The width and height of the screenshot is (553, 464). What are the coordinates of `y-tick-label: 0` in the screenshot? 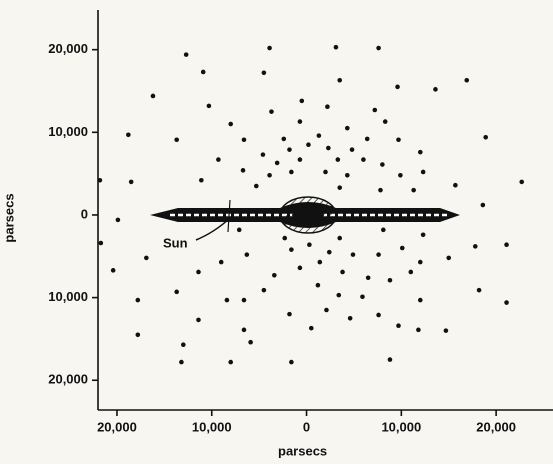 It's located at (84, 213).